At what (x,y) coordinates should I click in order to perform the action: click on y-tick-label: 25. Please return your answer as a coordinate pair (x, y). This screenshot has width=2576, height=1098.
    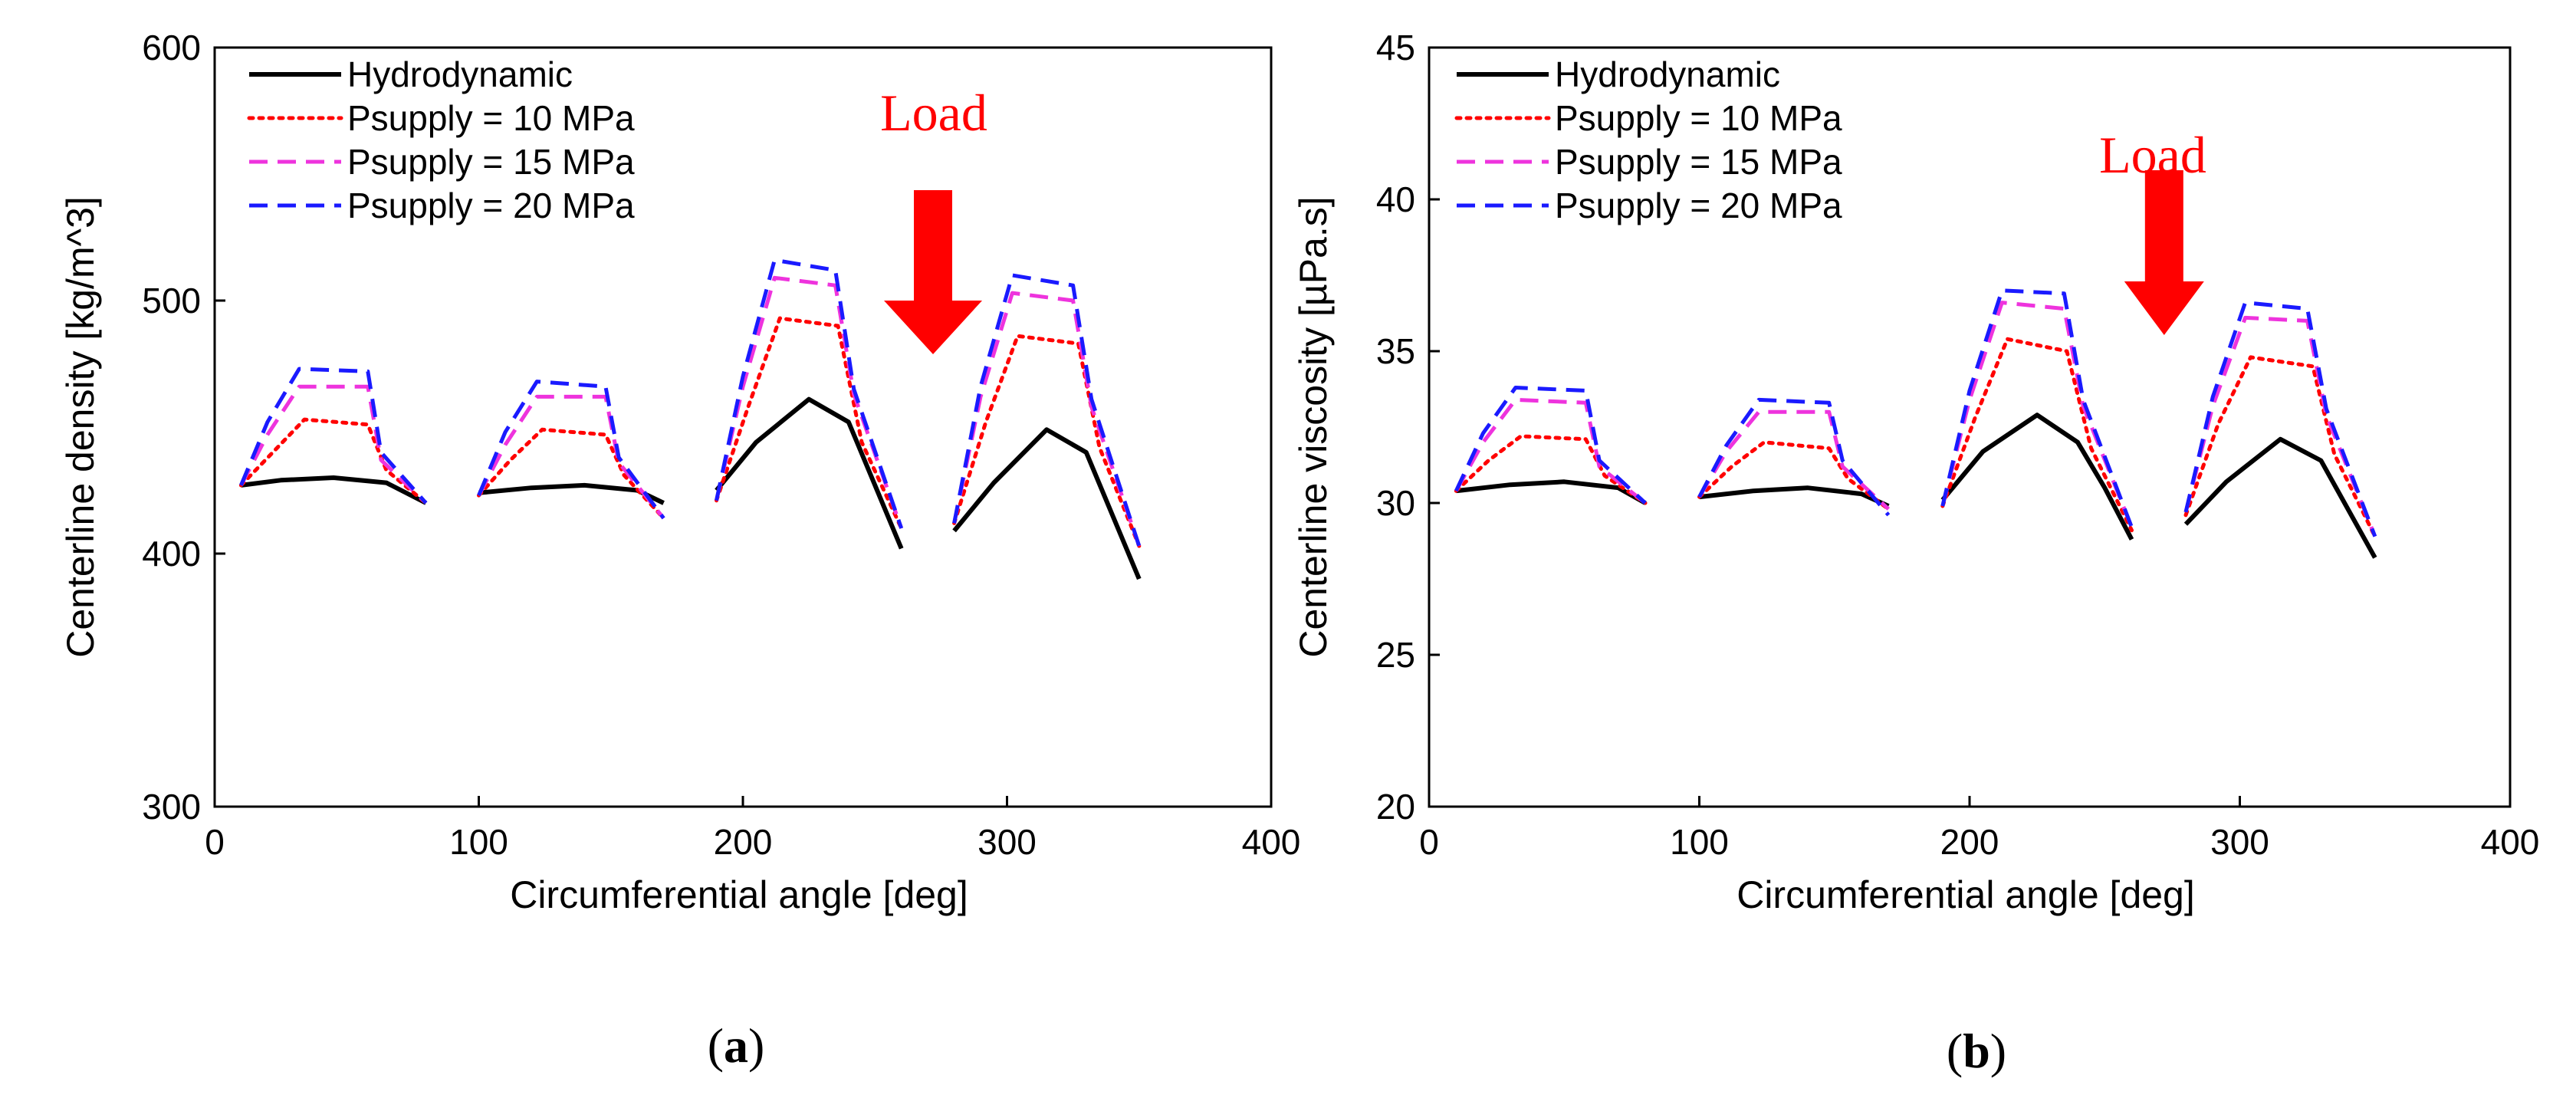
    Looking at the image, I should click on (1395, 655).